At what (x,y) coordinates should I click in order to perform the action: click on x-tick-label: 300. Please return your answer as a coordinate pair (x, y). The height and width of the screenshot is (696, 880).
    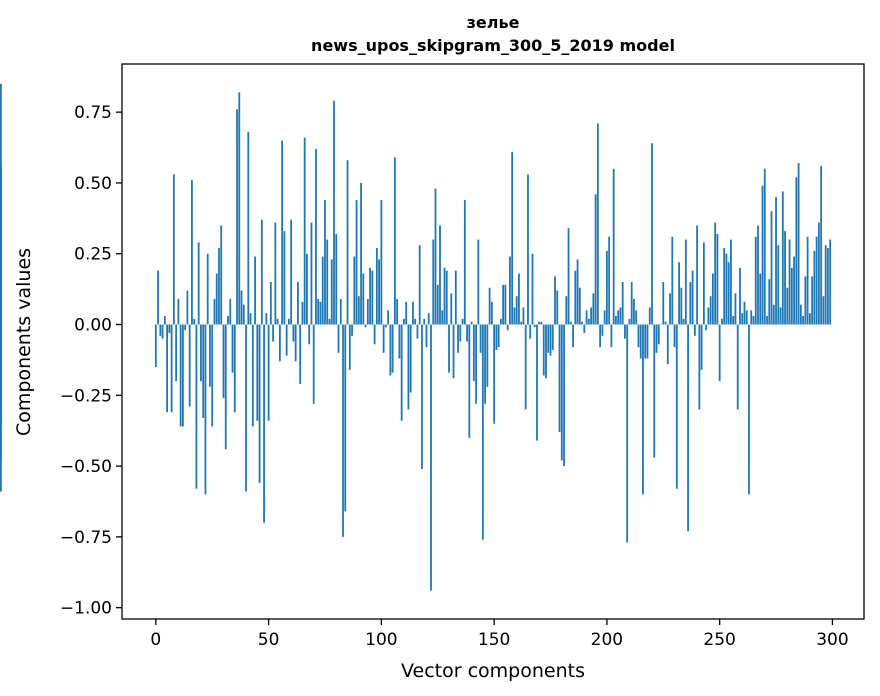
    Looking at the image, I should click on (832, 640).